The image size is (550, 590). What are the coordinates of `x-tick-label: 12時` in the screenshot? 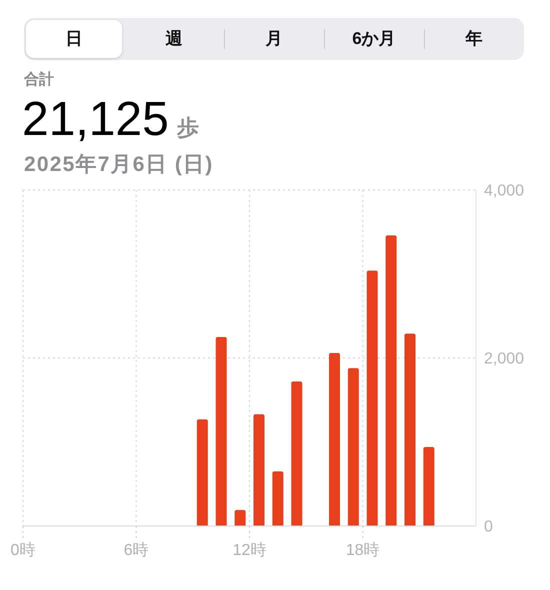 It's located at (249, 550).